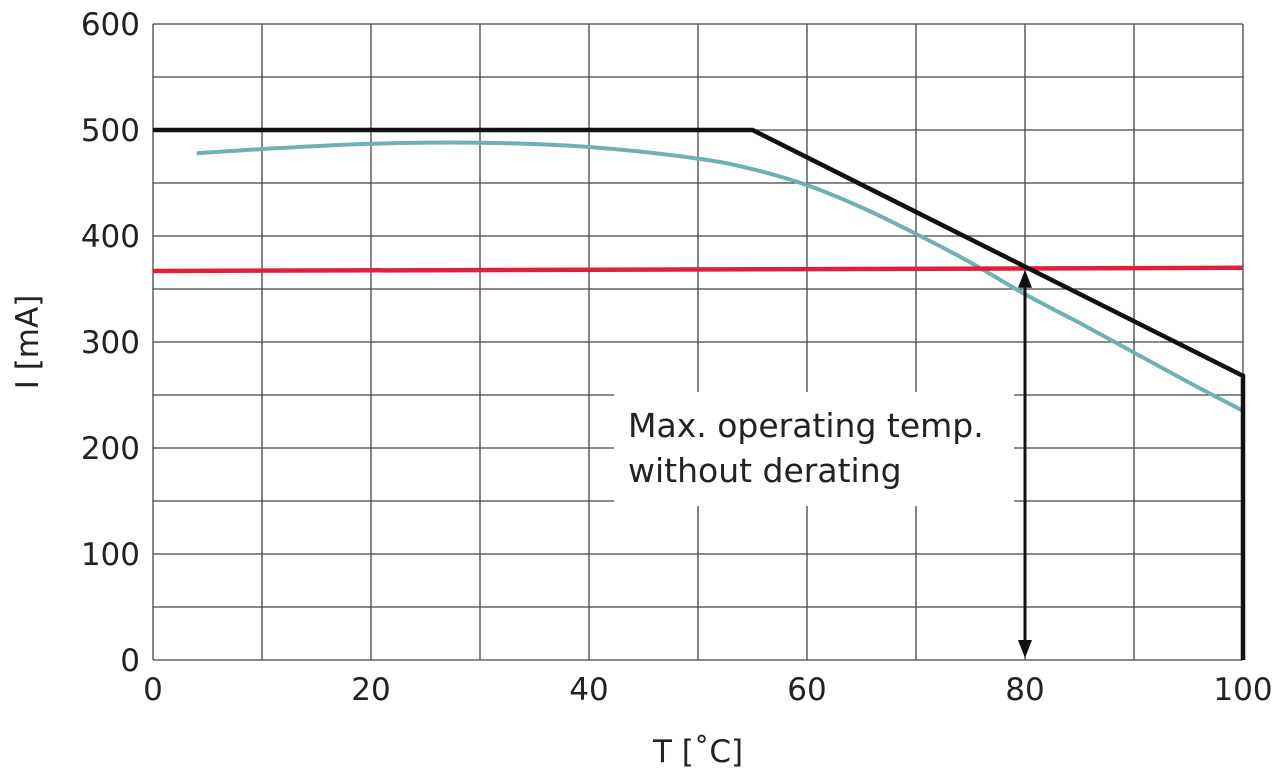 Image resolution: width=1280 pixels, height=777 pixels. I want to click on x-axis-label: T [˚C], so click(697, 752).